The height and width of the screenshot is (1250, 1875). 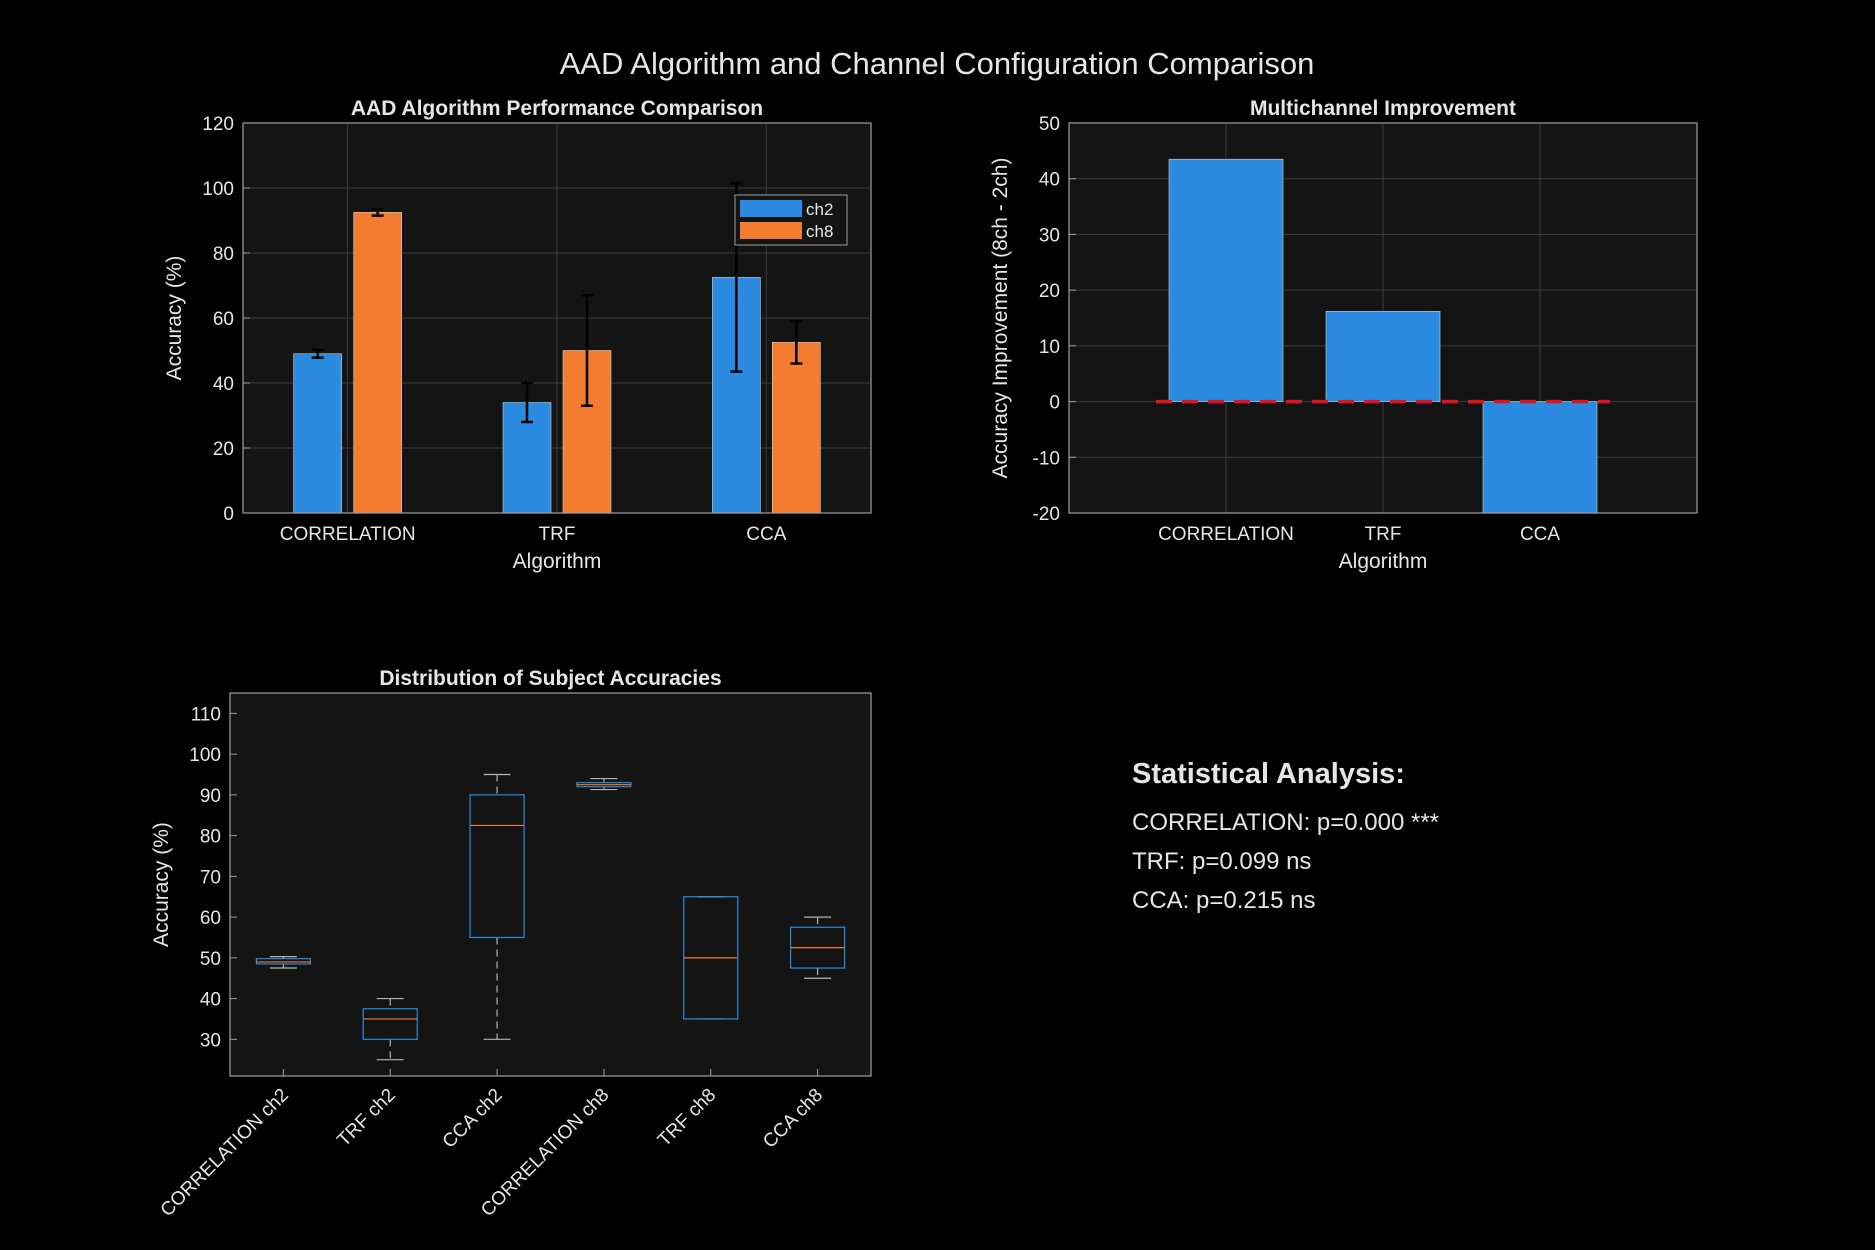 What do you see at coordinates (1226, 280) in the screenshot?
I see `bar-improvement-correlation` at bounding box center [1226, 280].